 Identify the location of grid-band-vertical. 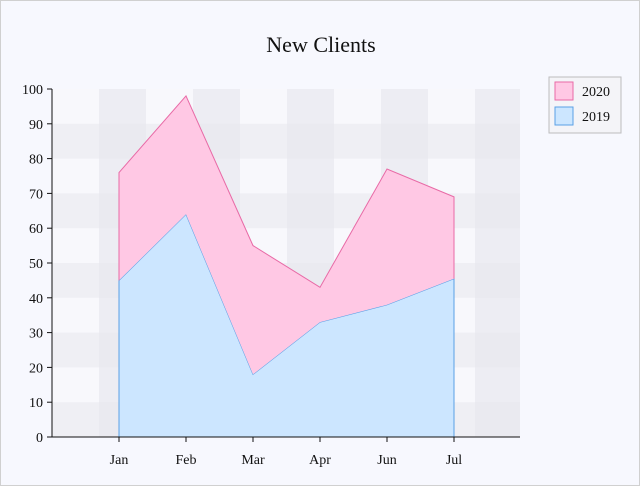
(497, 263).